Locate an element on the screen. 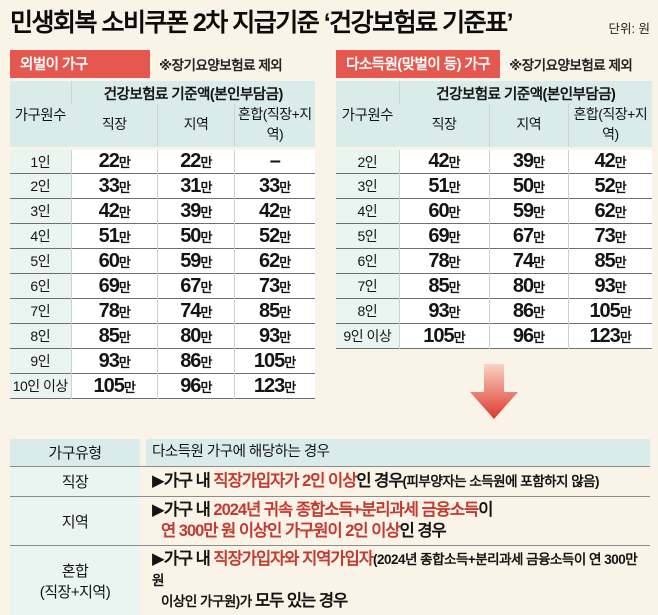  premium-group-header: 건강보험료 기준액(본인부담금) is located at coordinates (525, 92).